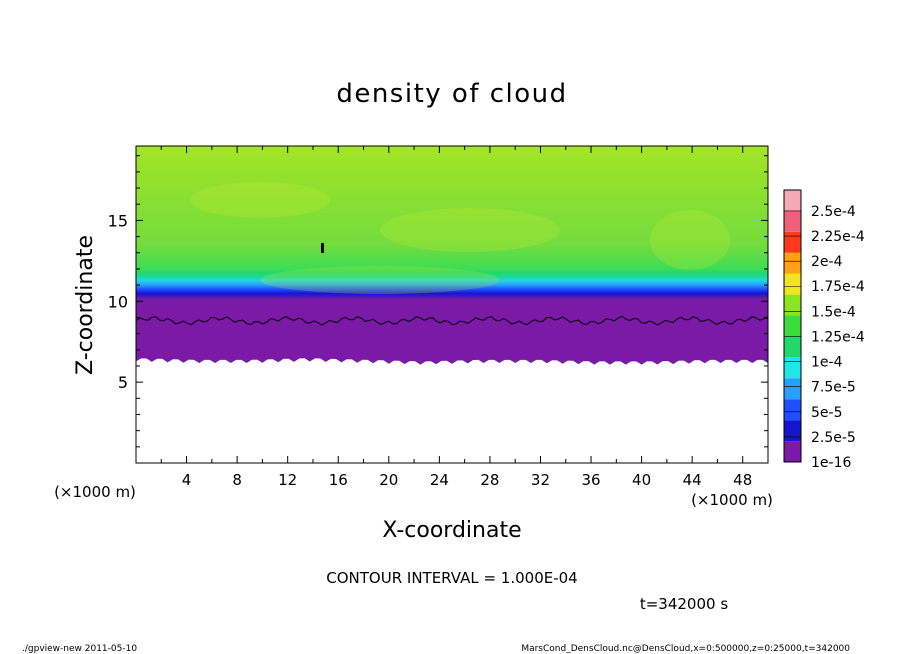 The width and height of the screenshot is (904, 654). Describe the element at coordinates (826, 413) in the screenshot. I see `colorbar-label: 5e-5` at that location.